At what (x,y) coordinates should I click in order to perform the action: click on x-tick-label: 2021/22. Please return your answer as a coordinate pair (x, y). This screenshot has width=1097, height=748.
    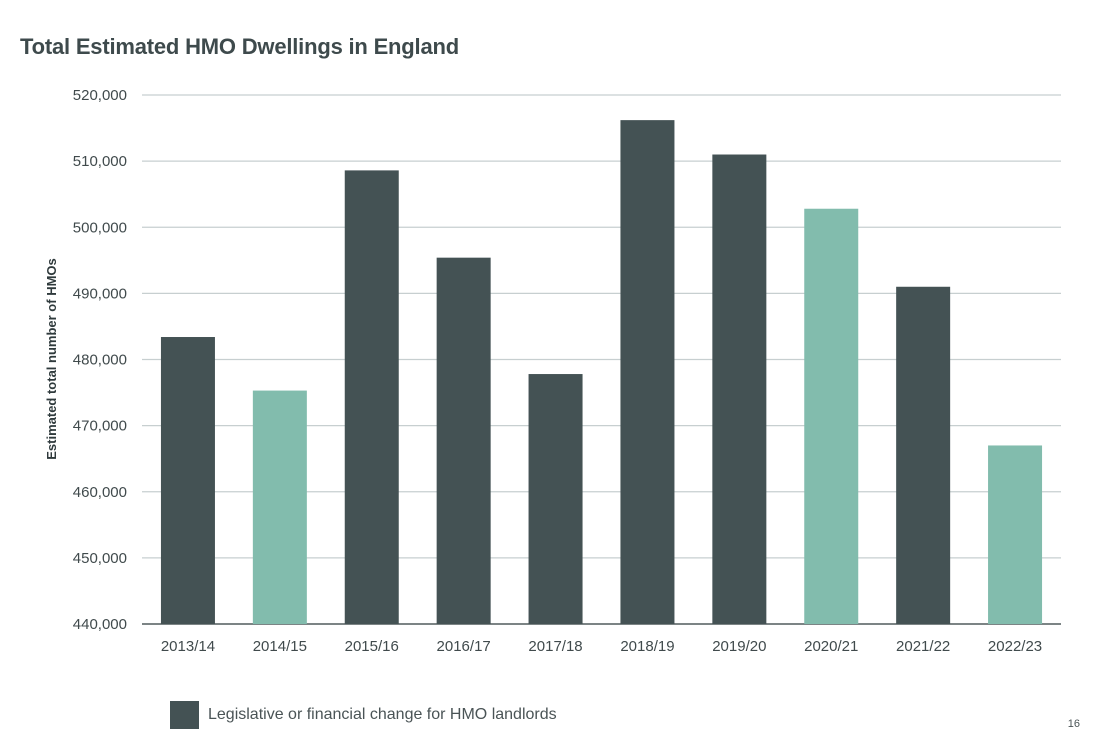
    Looking at the image, I should click on (923, 646).